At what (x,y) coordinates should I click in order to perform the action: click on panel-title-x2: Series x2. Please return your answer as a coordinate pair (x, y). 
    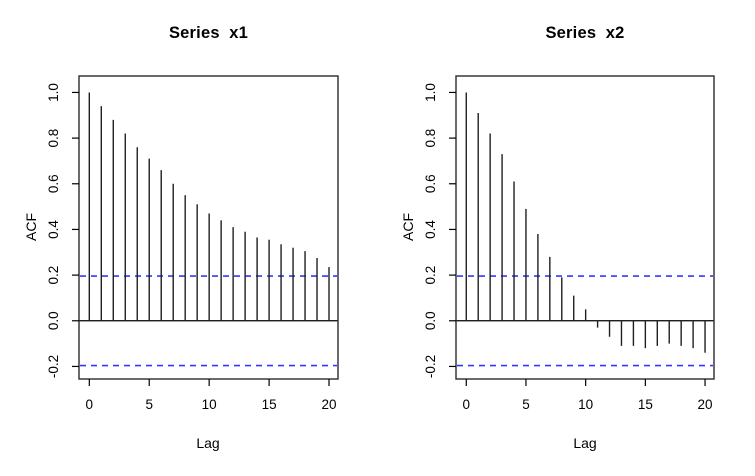
    Looking at the image, I should click on (585, 33).